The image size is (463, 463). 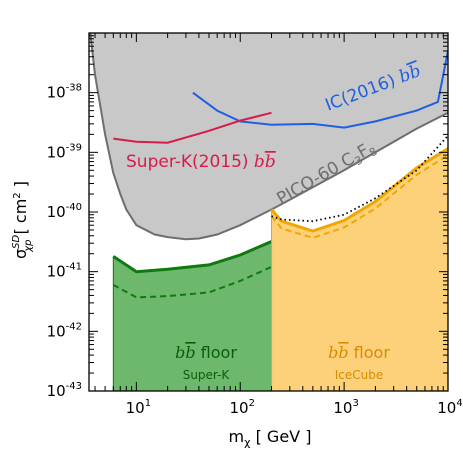 What do you see at coordinates (138, 407) in the screenshot?
I see `x-tick-label: 10¹` at bounding box center [138, 407].